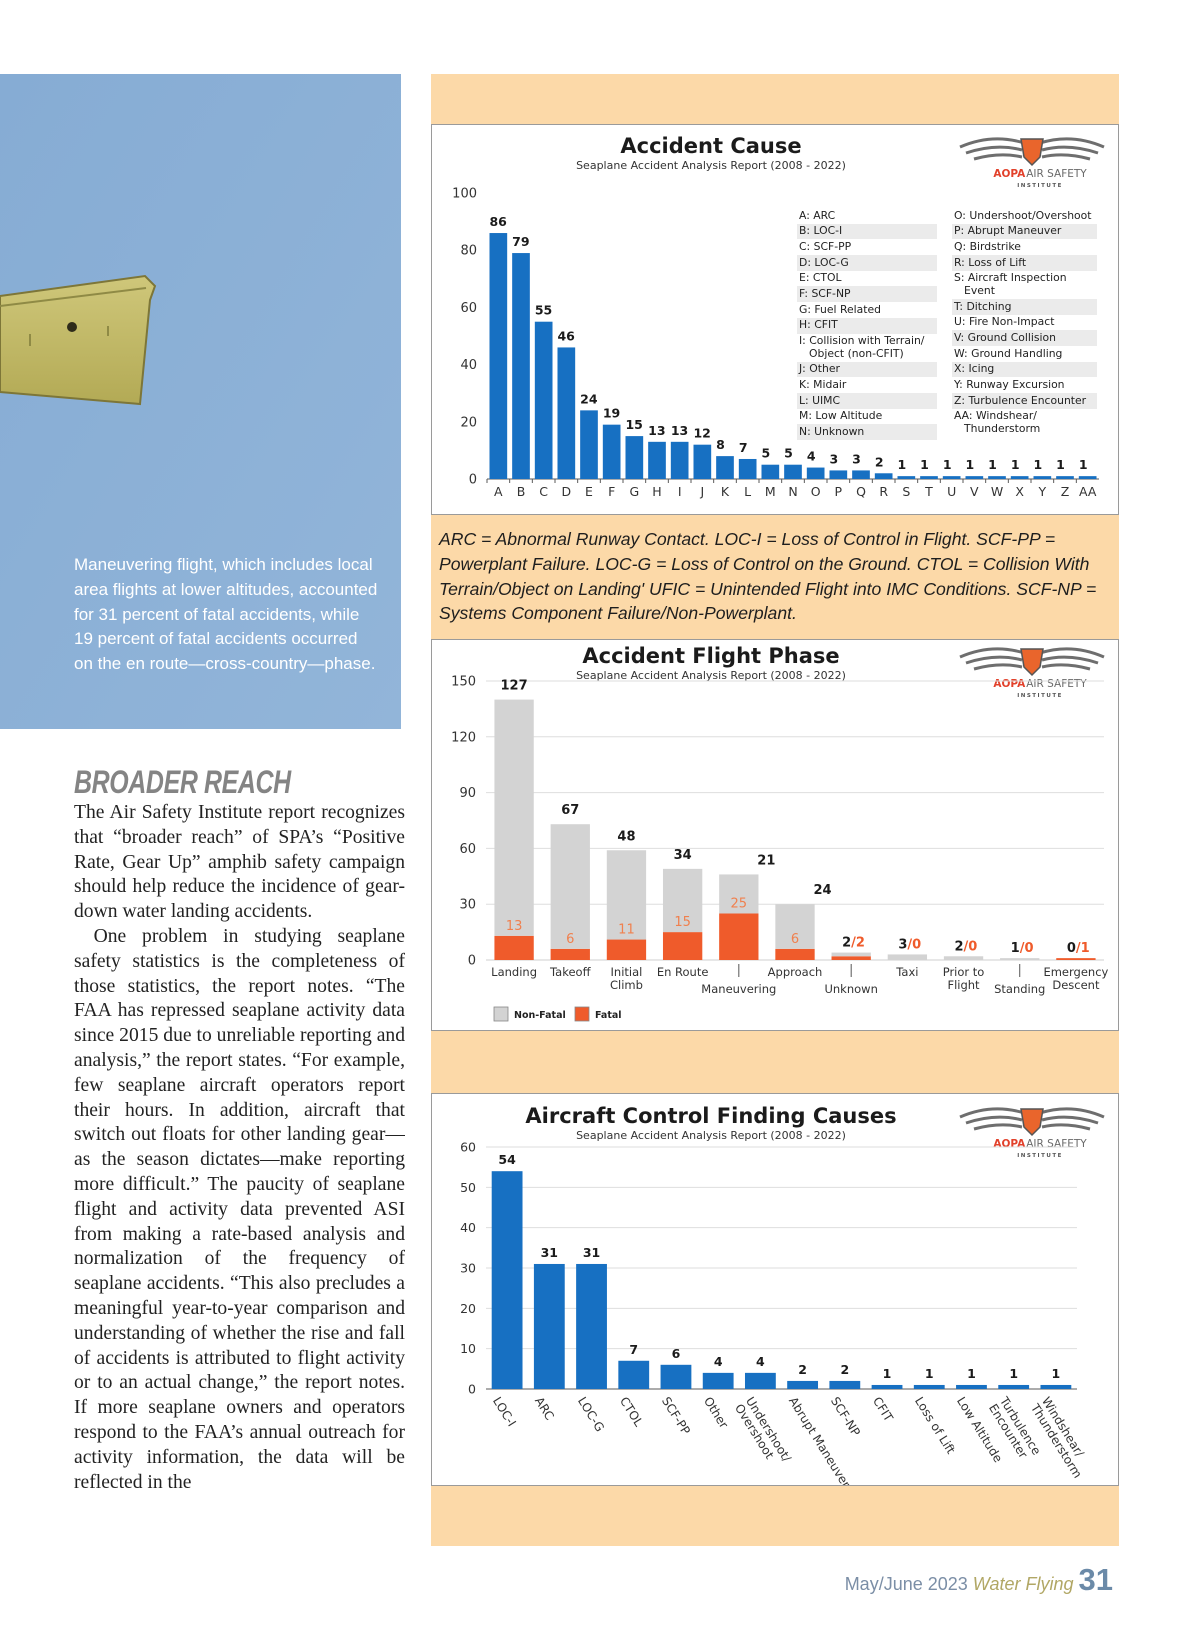  What do you see at coordinates (1040, 696) in the screenshot?
I see `logo-sub: INSTITUTE` at bounding box center [1040, 696].